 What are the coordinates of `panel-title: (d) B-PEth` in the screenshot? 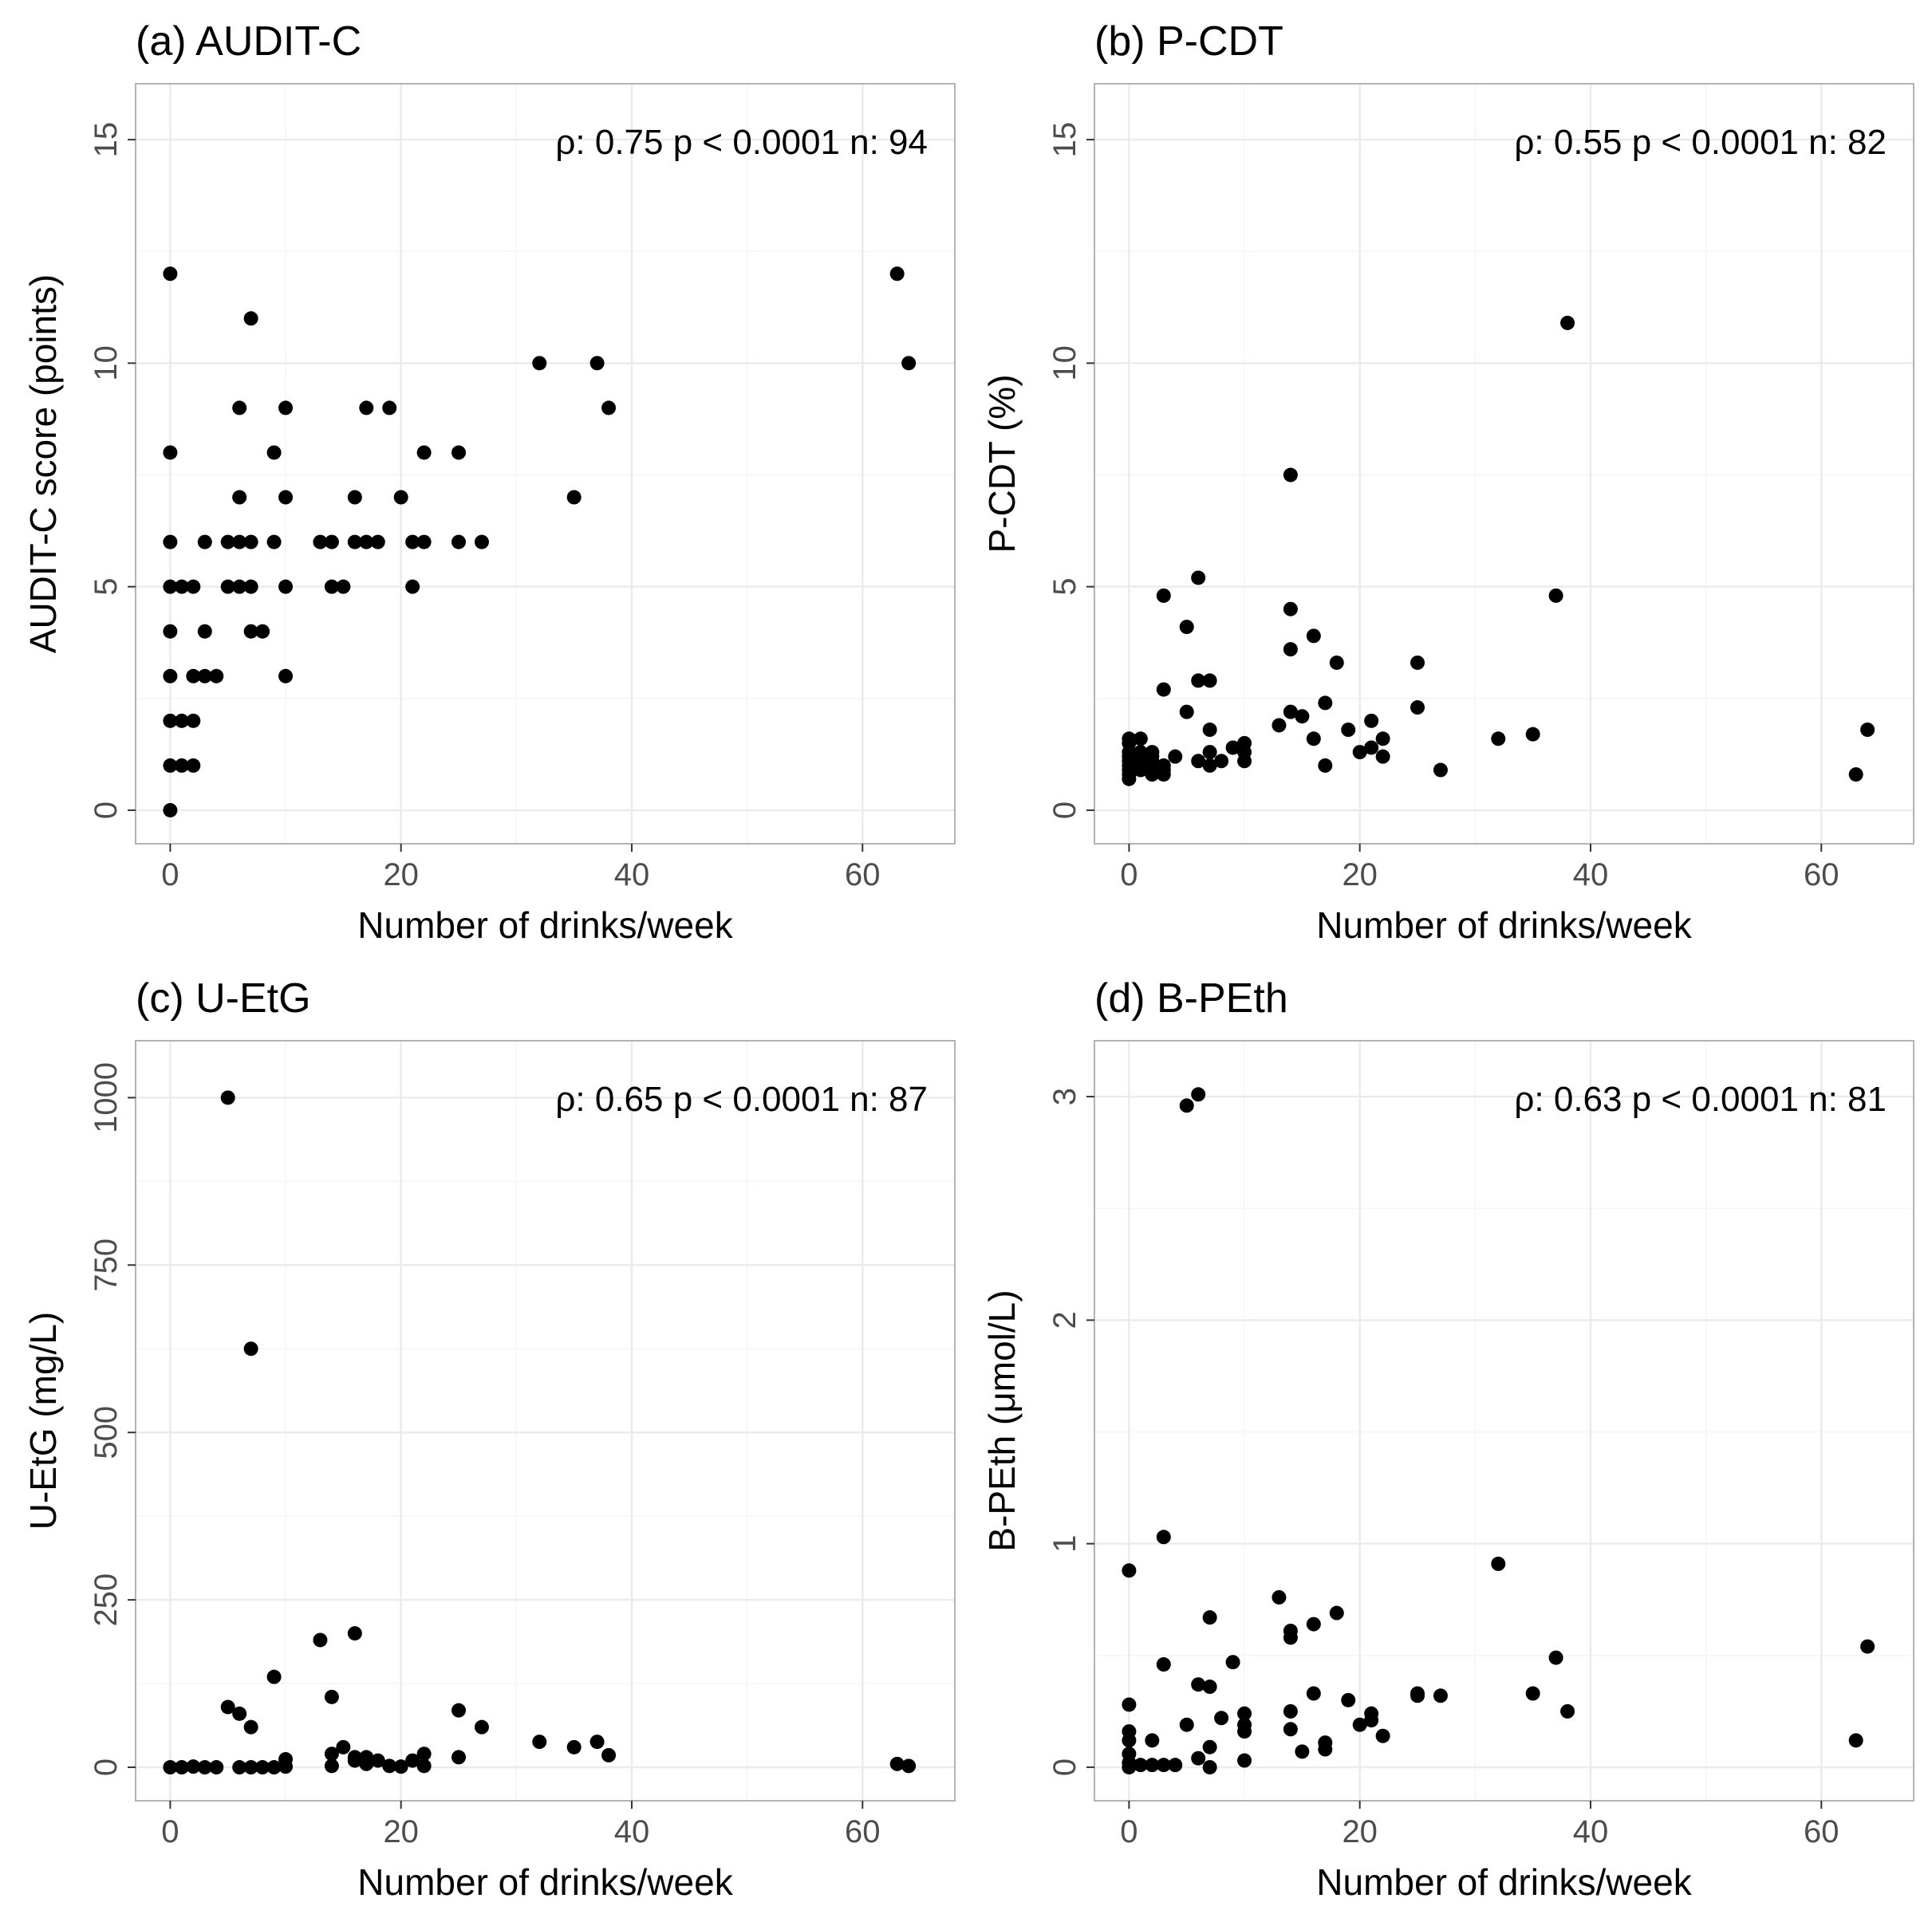 It's located at (1191, 998).